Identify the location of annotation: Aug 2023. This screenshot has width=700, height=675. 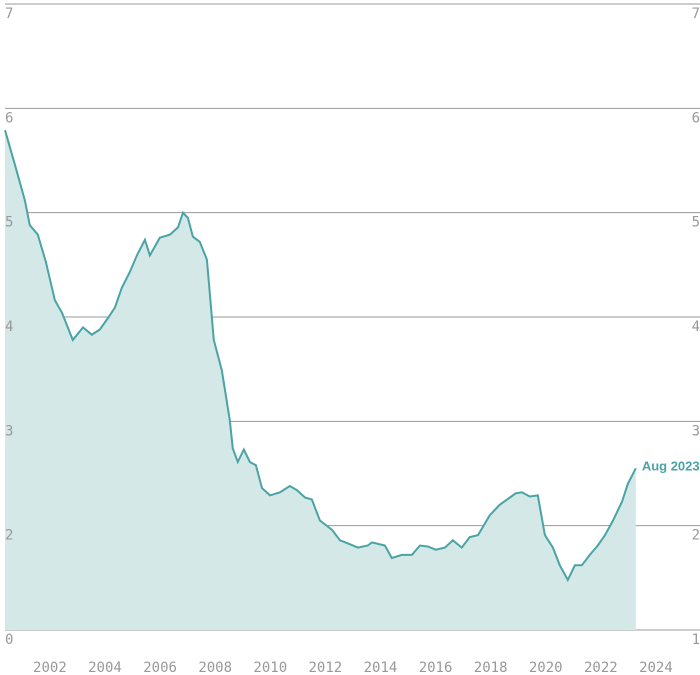
(671, 466).